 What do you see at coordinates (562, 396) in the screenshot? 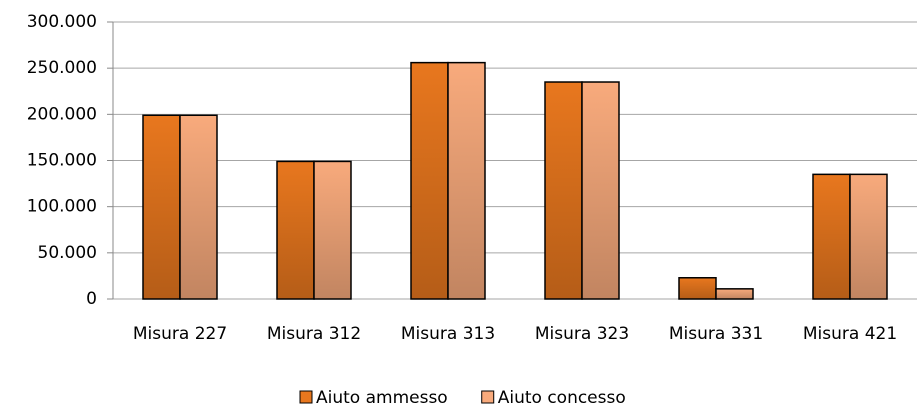
I see `legend-label: Aiuto concesso` at bounding box center [562, 396].